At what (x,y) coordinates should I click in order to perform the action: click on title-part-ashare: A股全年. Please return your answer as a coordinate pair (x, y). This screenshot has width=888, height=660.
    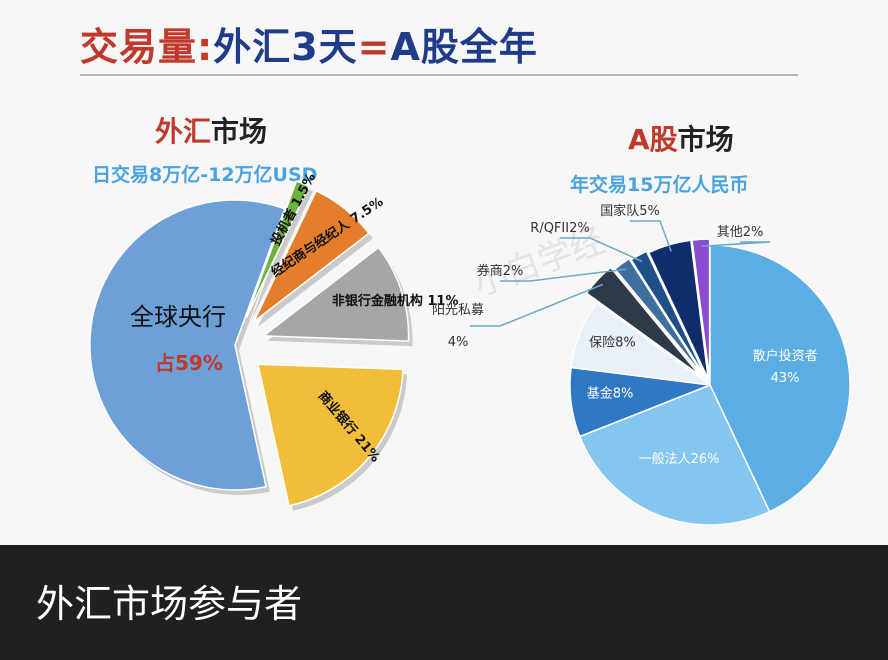
    Looking at the image, I should click on (464, 47).